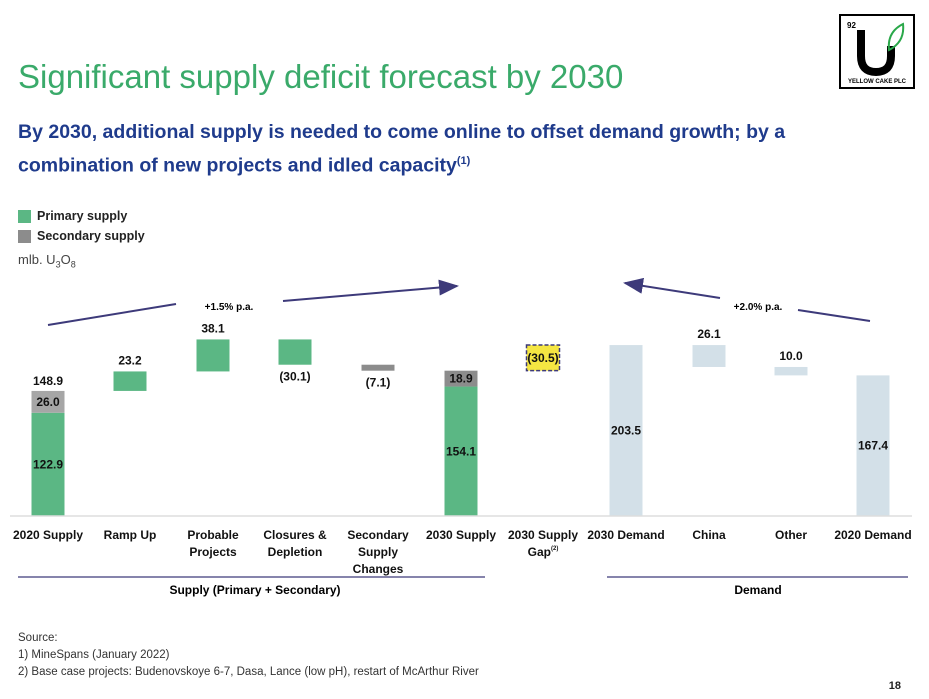  Describe the element at coordinates (894, 686) in the screenshot. I see `page-number: 18` at that location.